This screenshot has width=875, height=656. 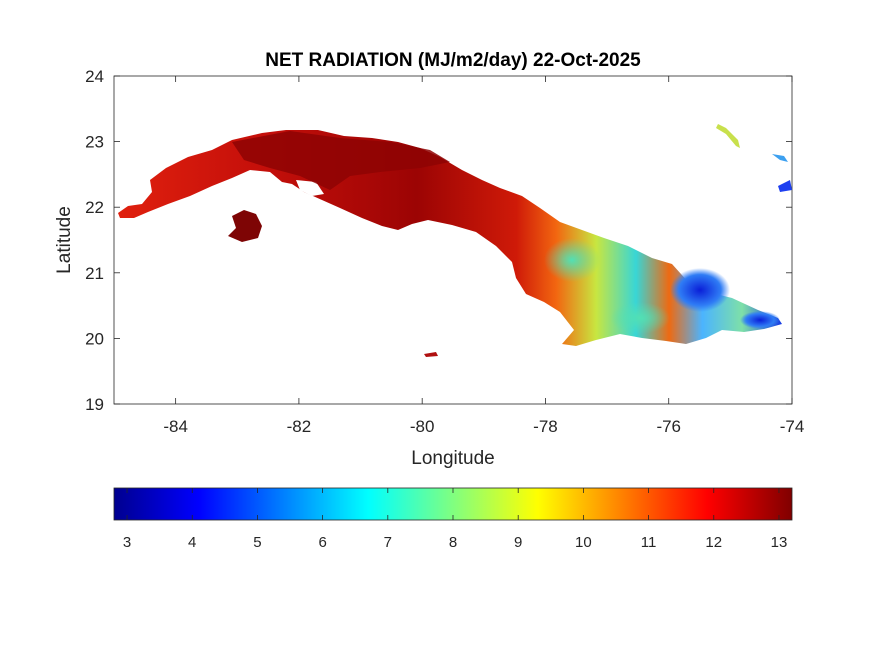 I want to click on colorbar-ticks: 3 4 5 6 7 8 9 10 11 12 13, so click(x=455, y=519).